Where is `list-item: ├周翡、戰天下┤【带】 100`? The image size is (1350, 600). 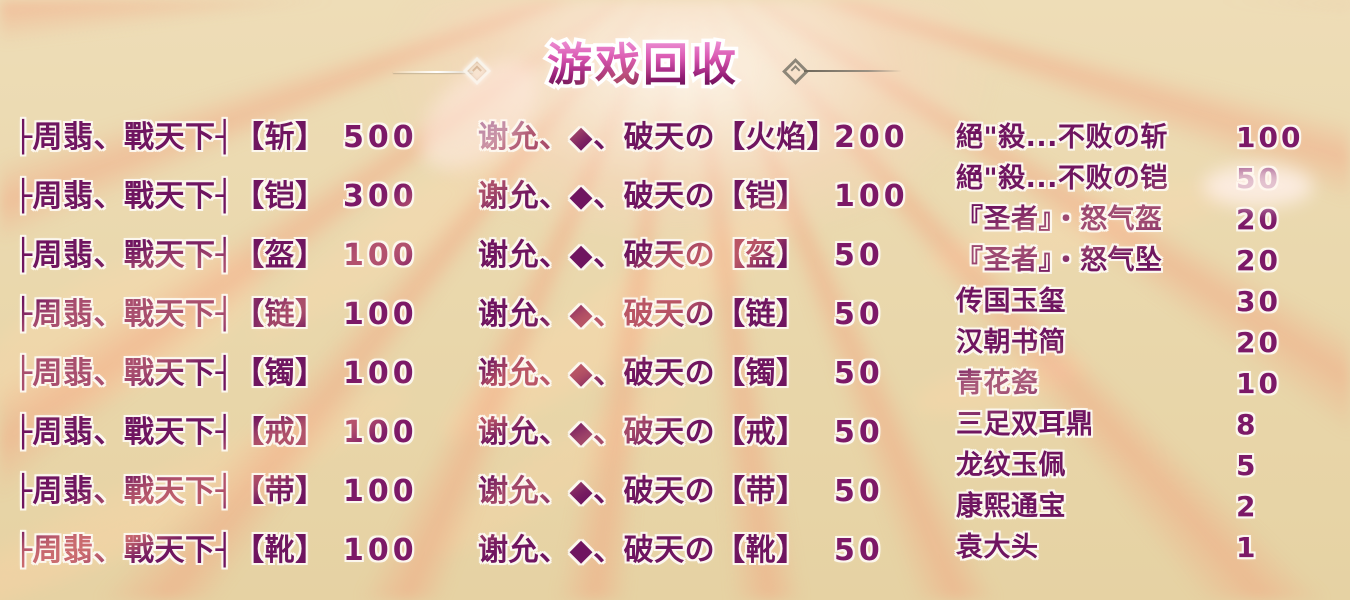
list-item: ├周翡、戰天下┤【带】 100 is located at coordinates (234, 491).